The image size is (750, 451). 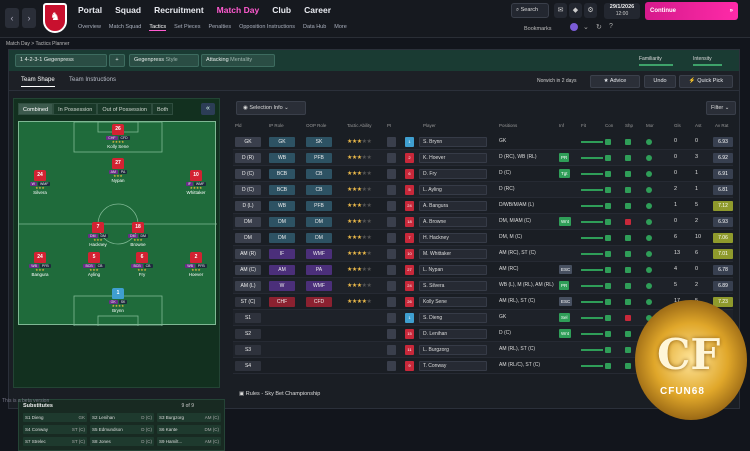 What do you see at coordinates (583, 125) in the screenshot?
I see `column-header: Fit` at bounding box center [583, 125].